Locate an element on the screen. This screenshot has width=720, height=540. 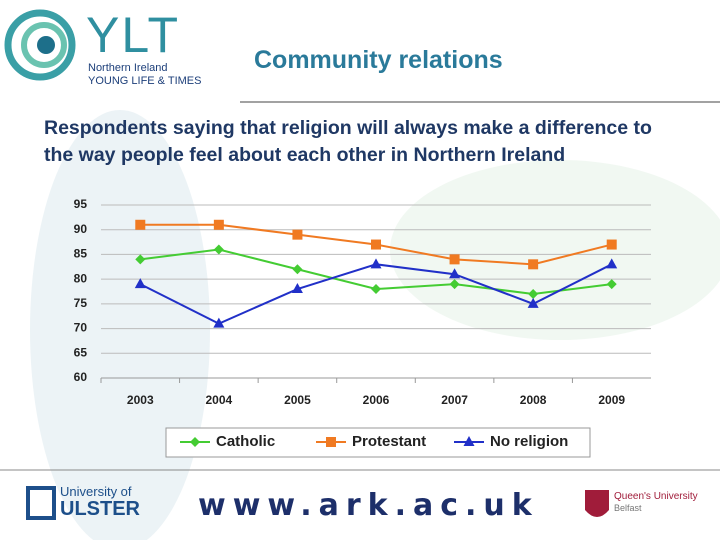
x-tick-label: 2009 is located at coordinates (611, 400).